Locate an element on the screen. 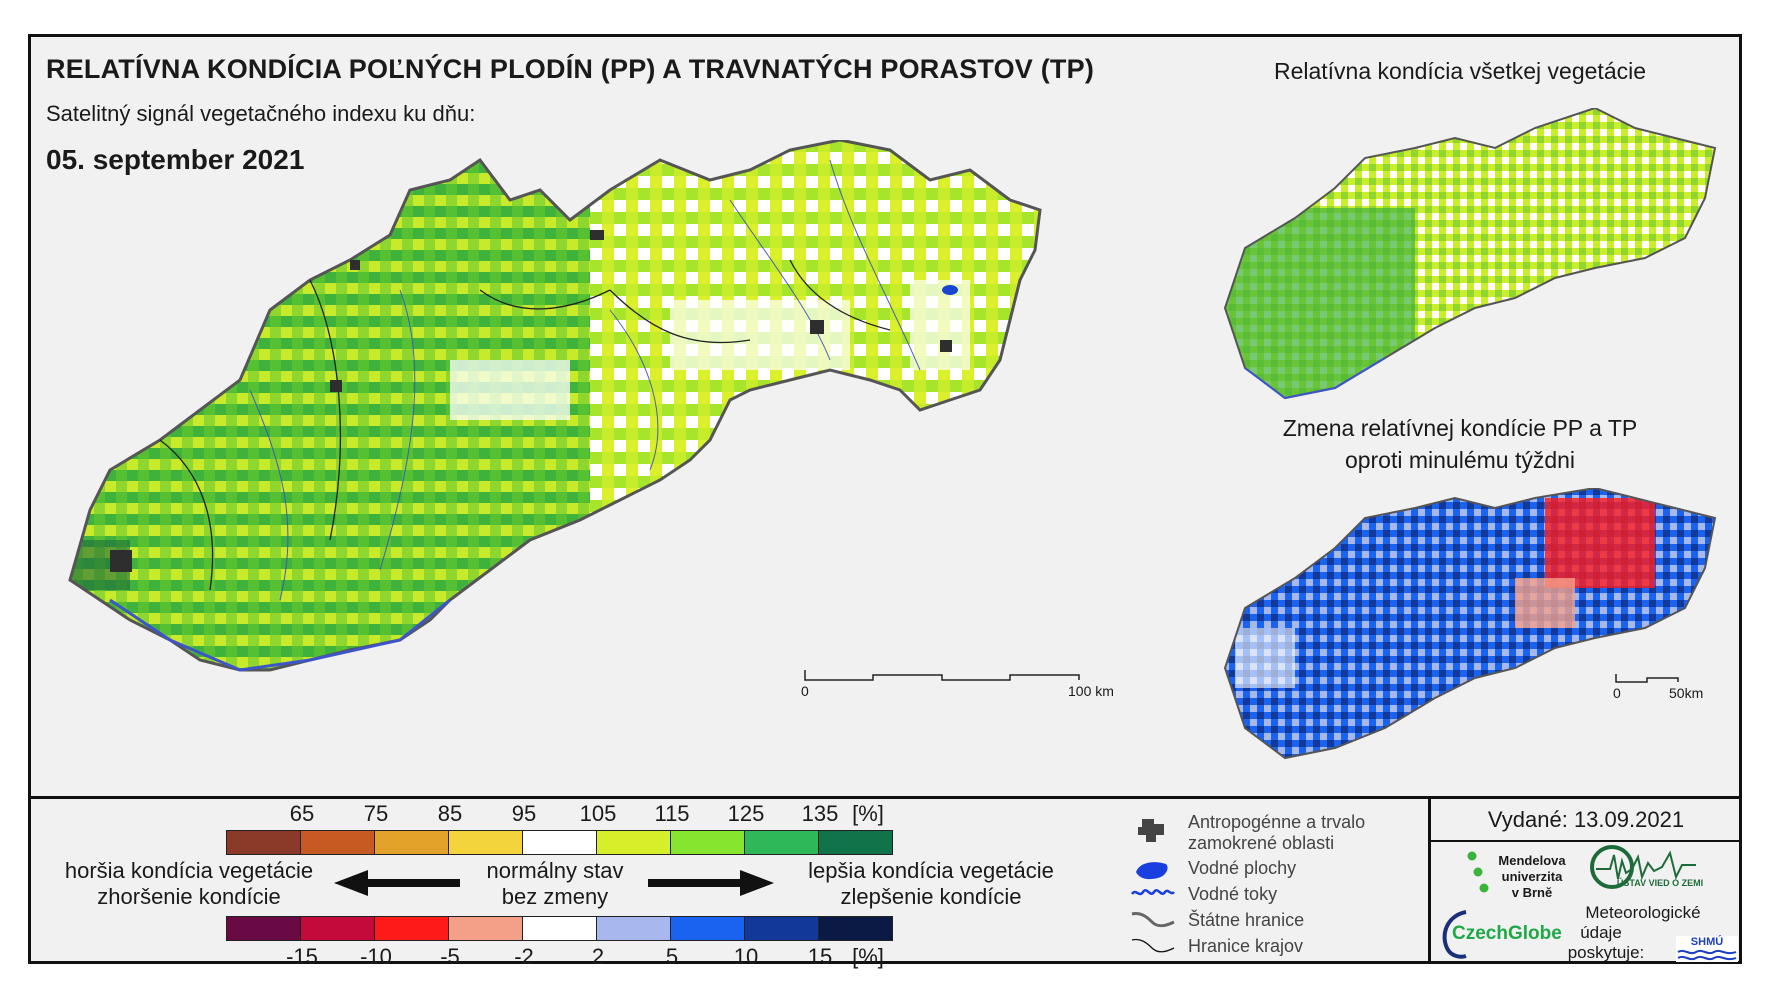 Image resolution: width=1772 pixels, height=1003 pixels. condition-colorbar is located at coordinates (559, 842).